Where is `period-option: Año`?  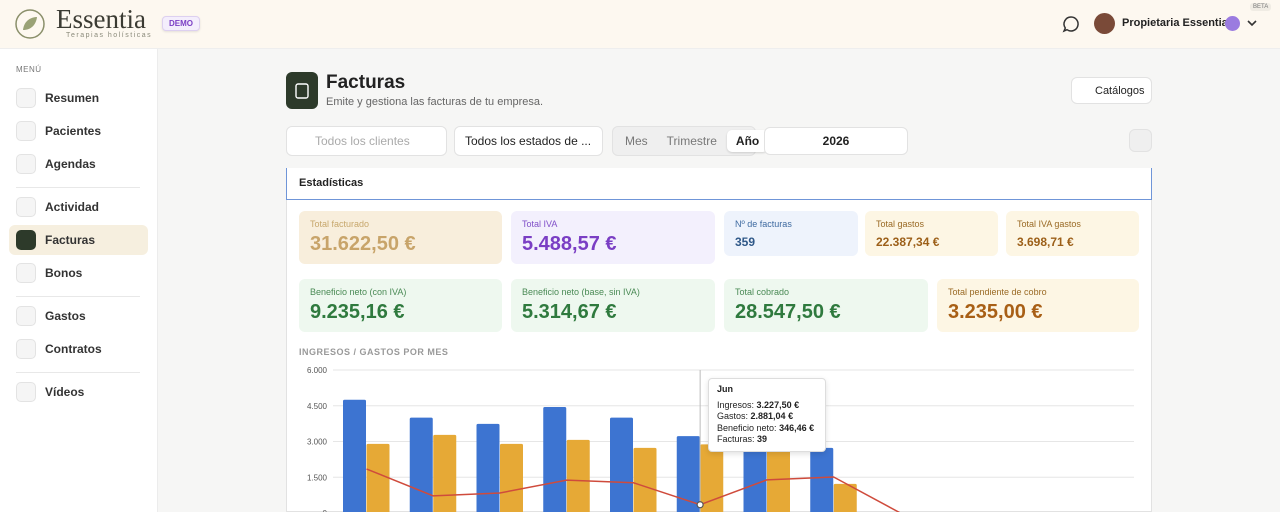
period-option: Año is located at coordinates (747, 141).